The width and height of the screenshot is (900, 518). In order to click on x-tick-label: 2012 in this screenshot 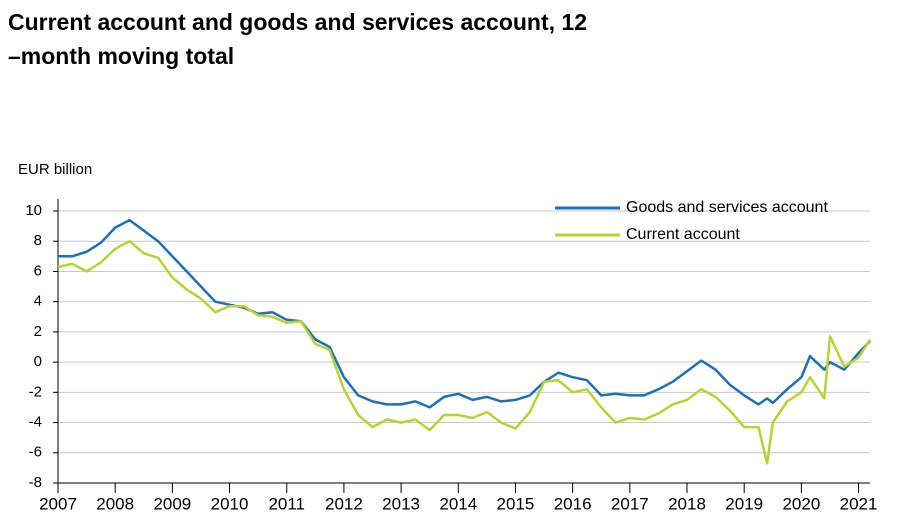, I will do `click(344, 503)`.